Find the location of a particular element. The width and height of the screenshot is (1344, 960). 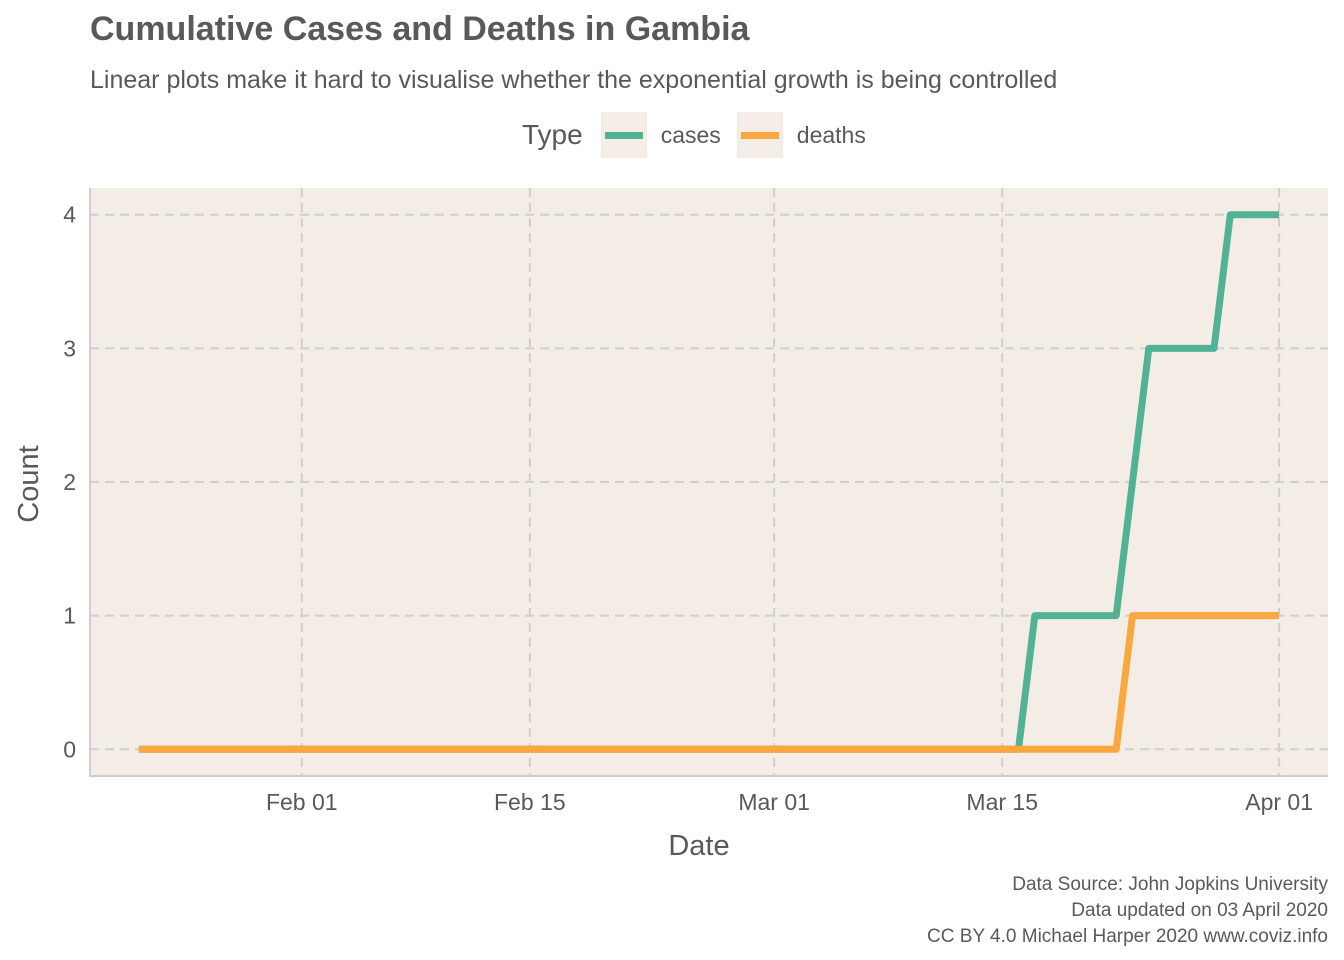

legend-key-deaths is located at coordinates (759, 135).